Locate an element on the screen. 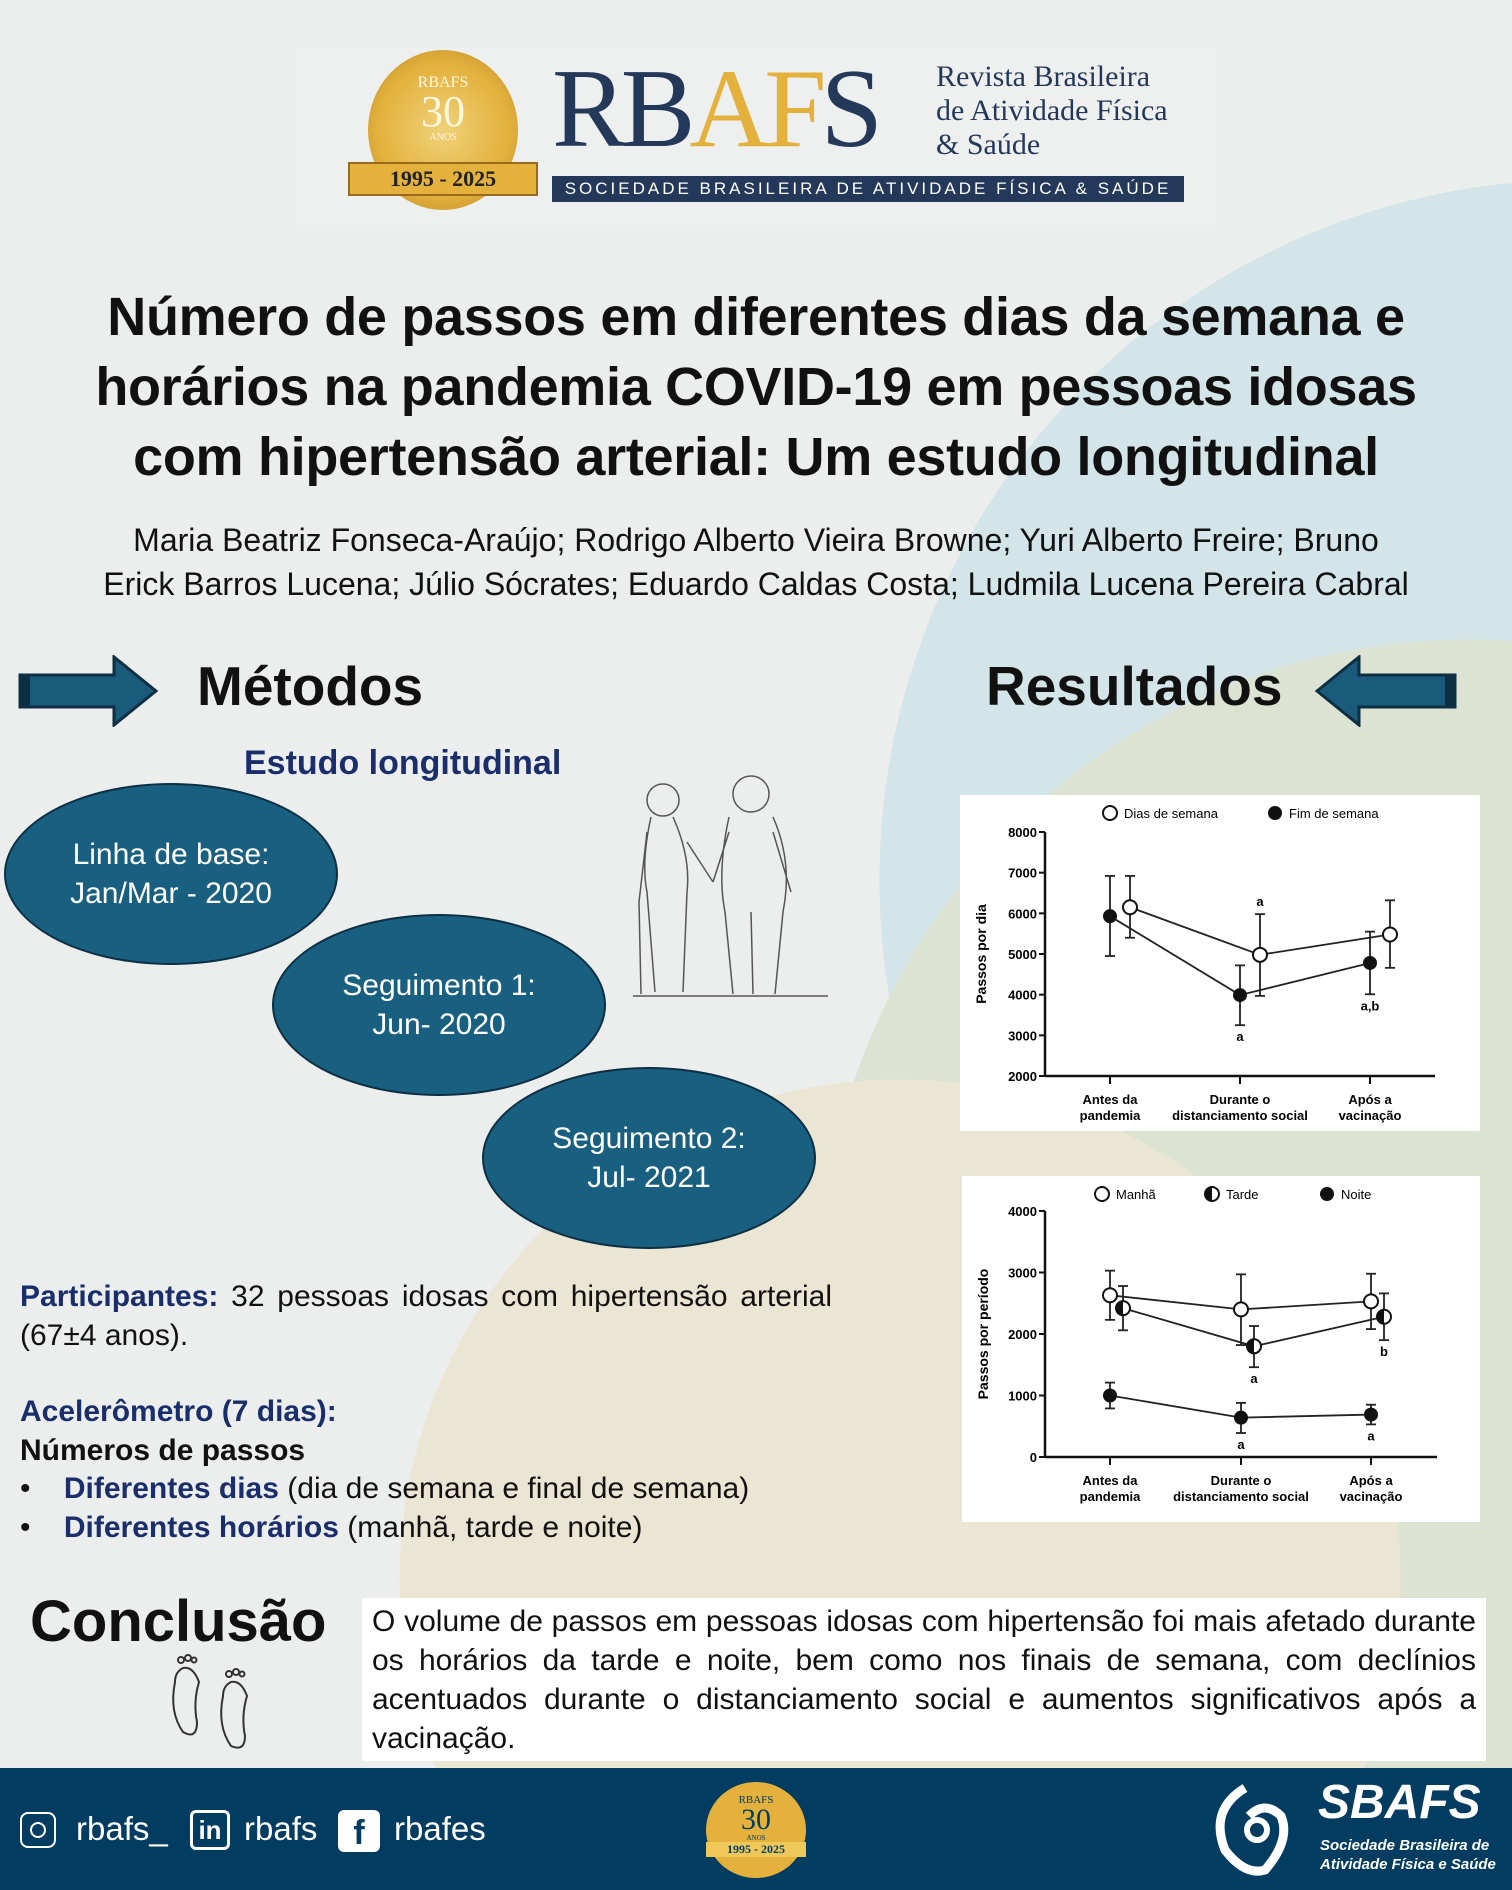  significance-label: a,b is located at coordinates (1370, 1005).